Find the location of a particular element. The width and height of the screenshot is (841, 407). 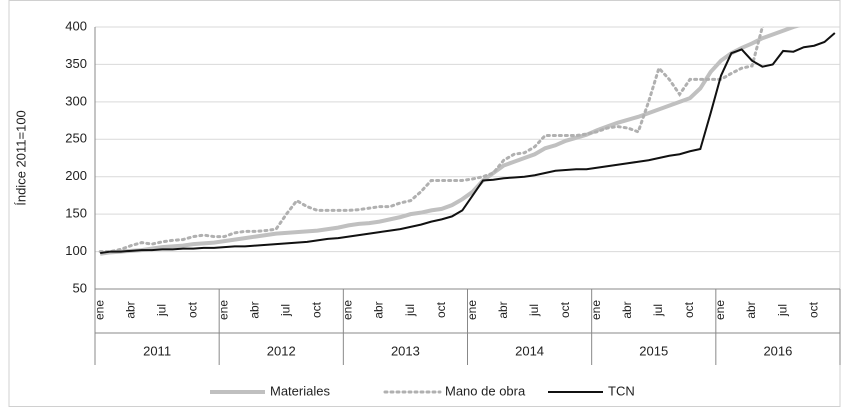

y-tick-label: 150 is located at coordinates (76, 213).